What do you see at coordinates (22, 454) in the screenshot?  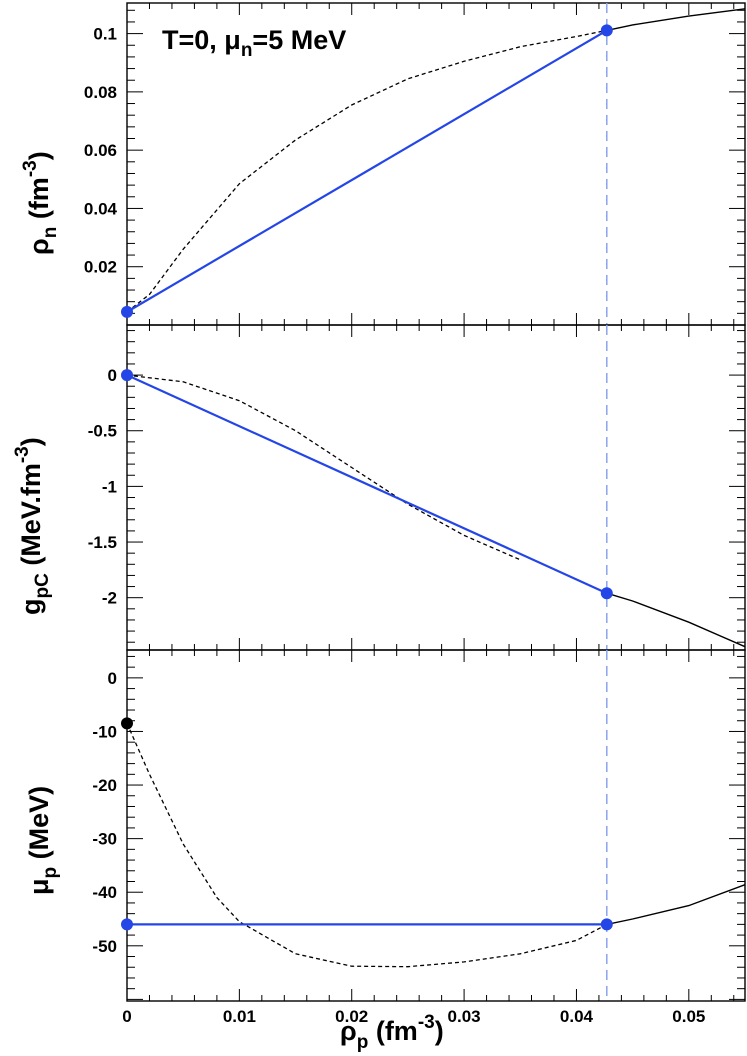 I see `y-title-middle-exp: -3` at bounding box center [22, 454].